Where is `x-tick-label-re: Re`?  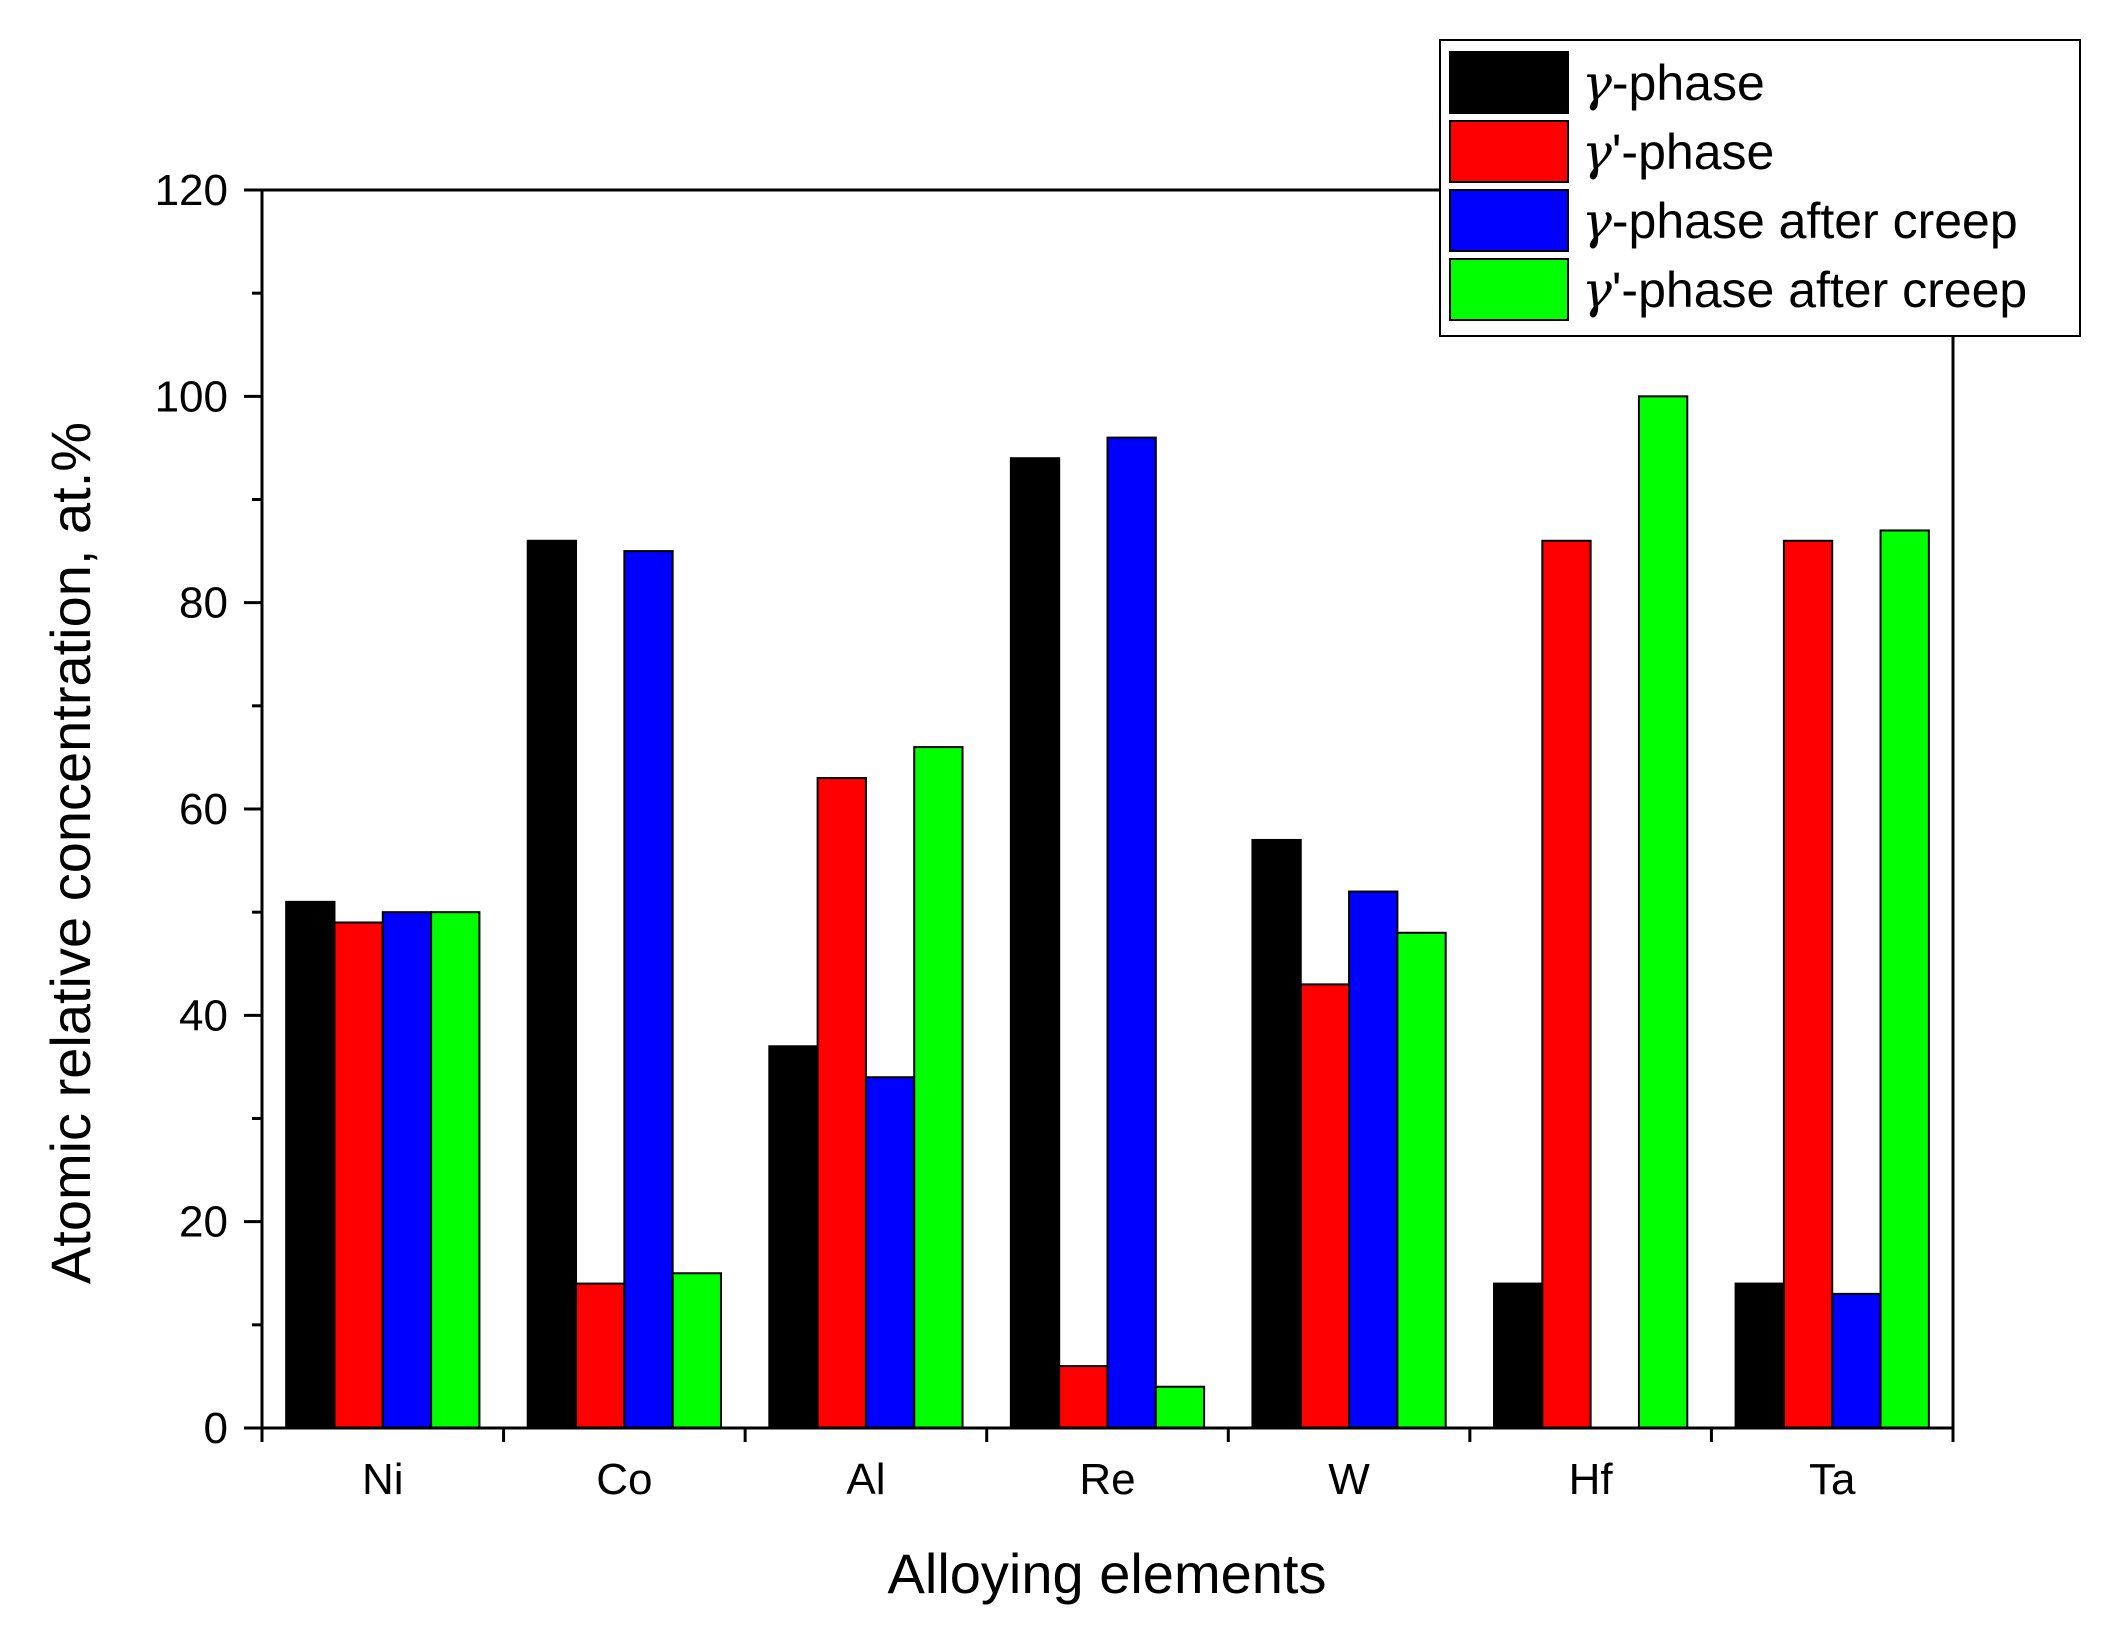
x-tick-label-re: Re is located at coordinates (1107, 1479).